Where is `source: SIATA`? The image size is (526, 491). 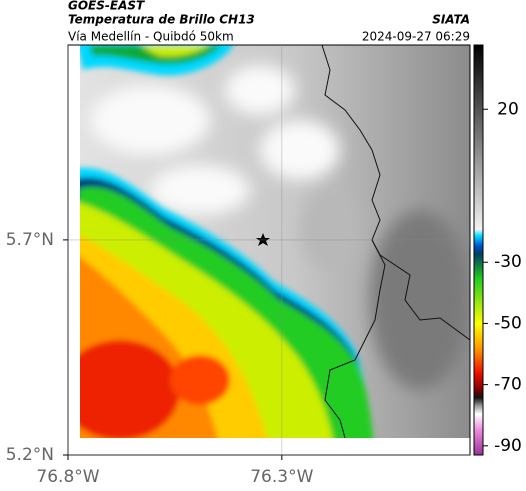 source: SIATA is located at coordinates (451, 20).